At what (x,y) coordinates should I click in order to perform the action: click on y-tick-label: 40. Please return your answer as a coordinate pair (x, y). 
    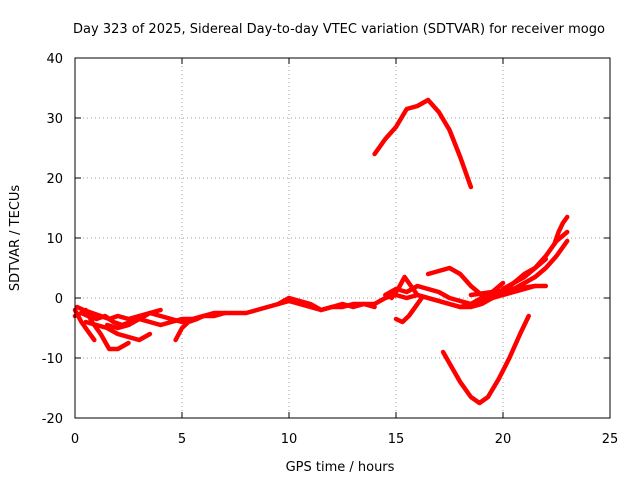
    Looking at the image, I should click on (54, 59).